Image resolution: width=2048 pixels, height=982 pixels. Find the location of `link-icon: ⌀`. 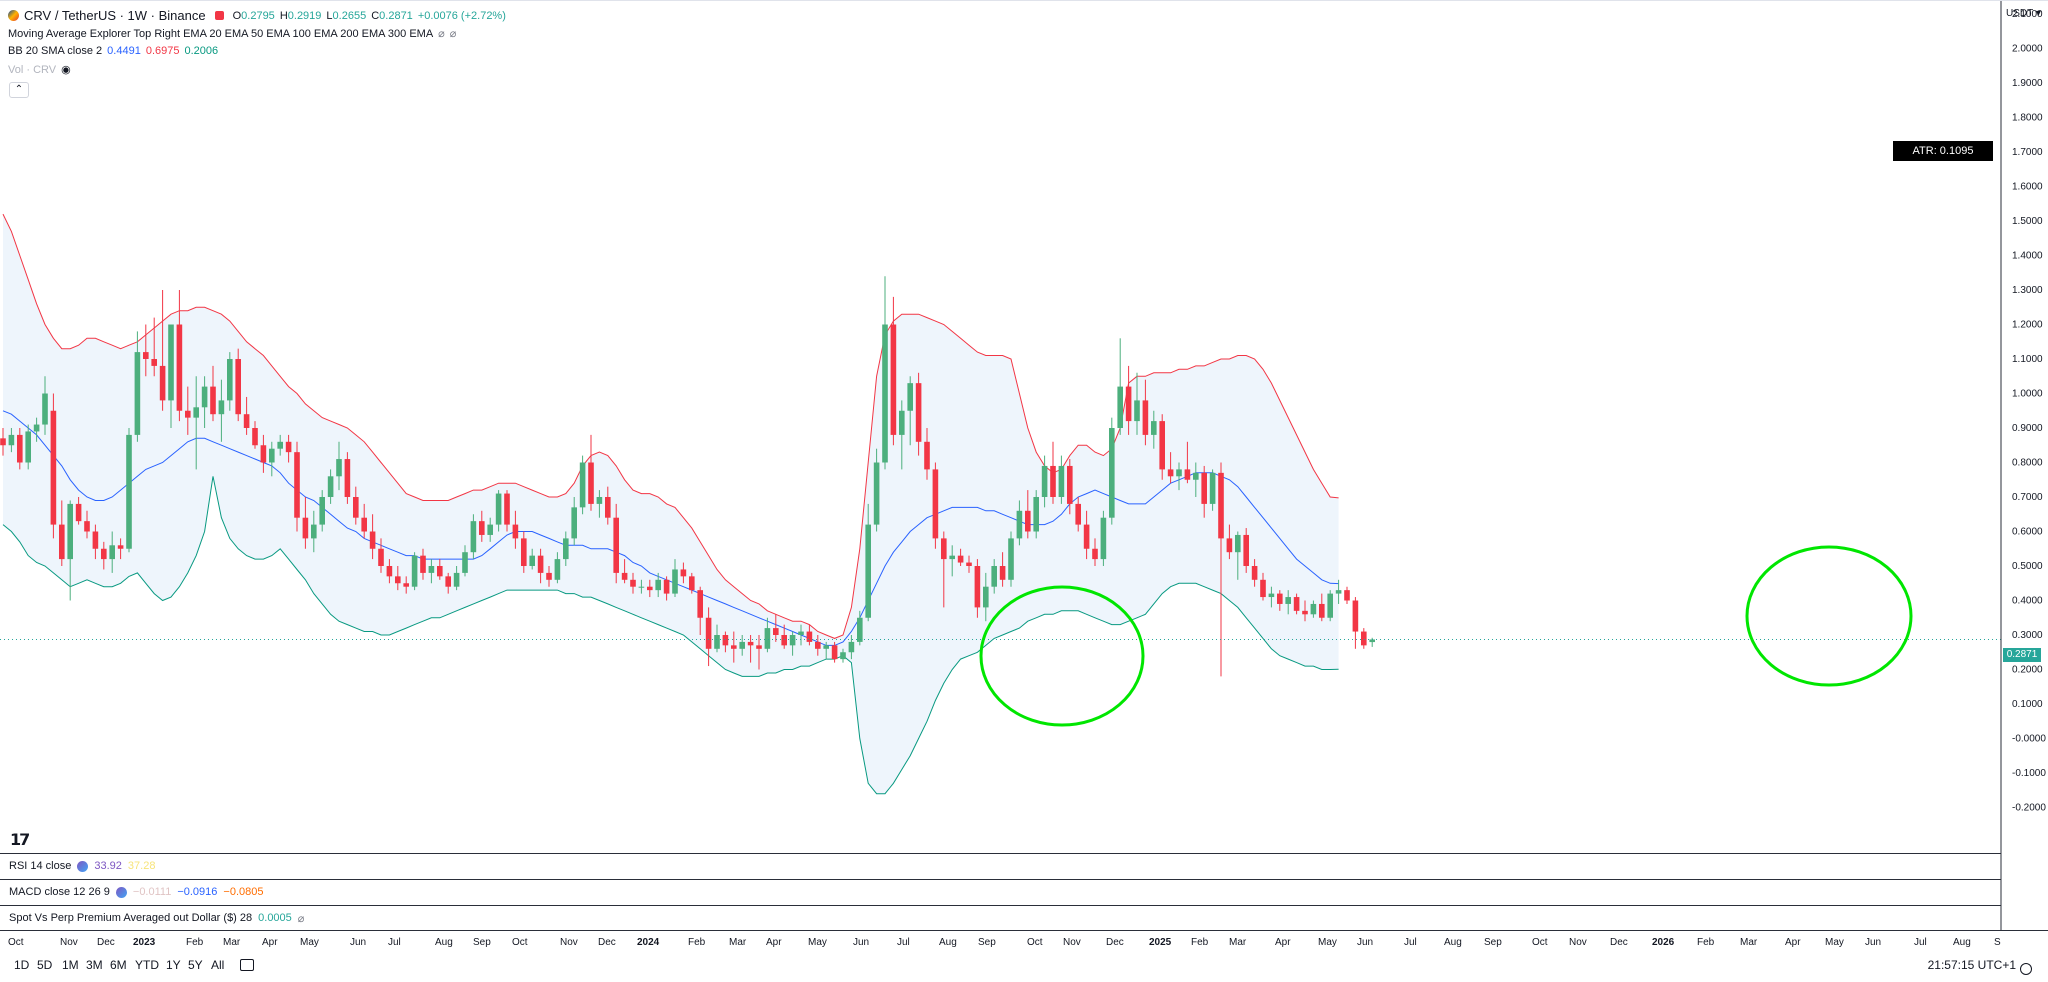

link-icon: ⌀ is located at coordinates (441, 34).